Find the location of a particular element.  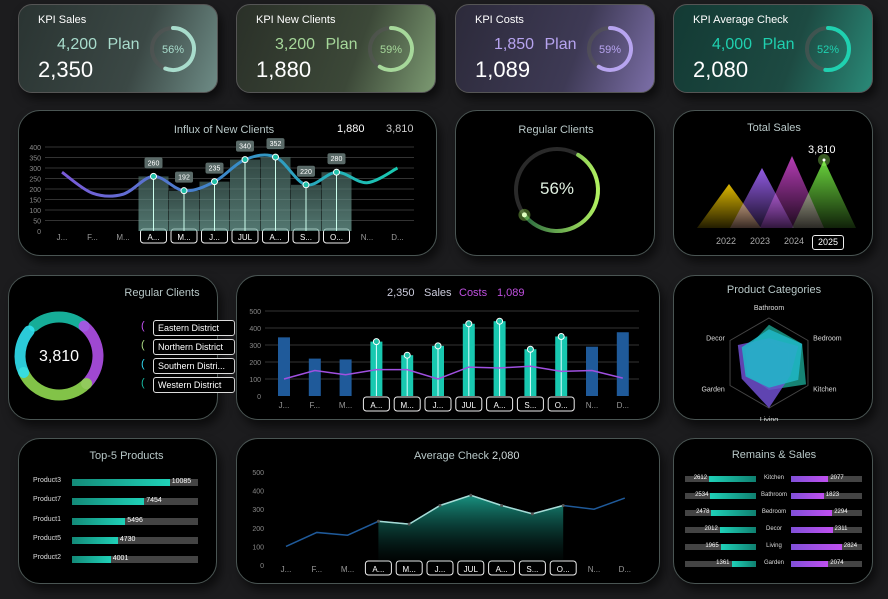

year-slicer-2025: 2025 is located at coordinates (828, 242).